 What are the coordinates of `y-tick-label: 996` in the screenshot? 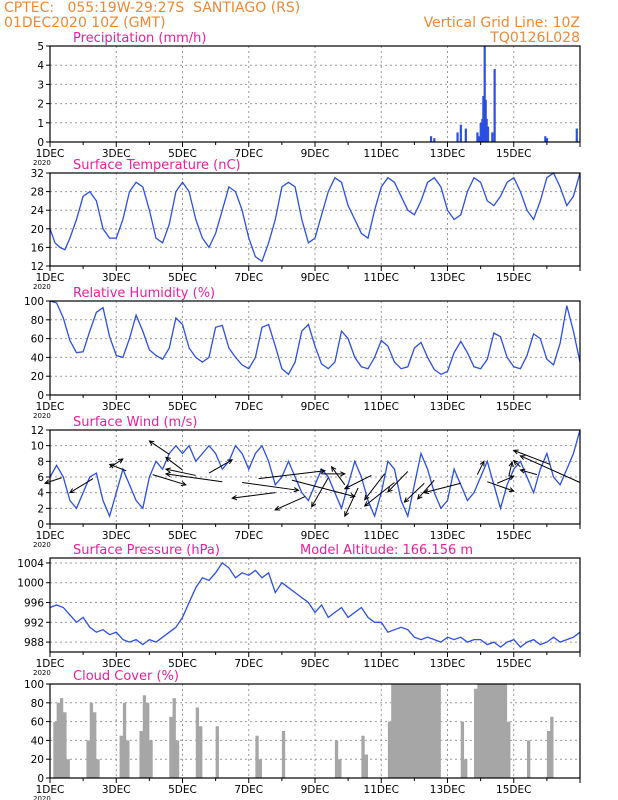 It's located at (34, 604).